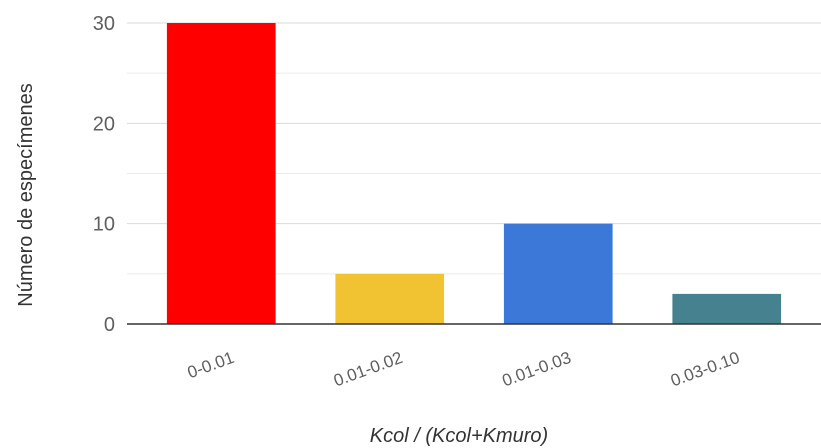 This screenshot has height=448, width=821. I want to click on bar-0-0.01, so click(221, 173).